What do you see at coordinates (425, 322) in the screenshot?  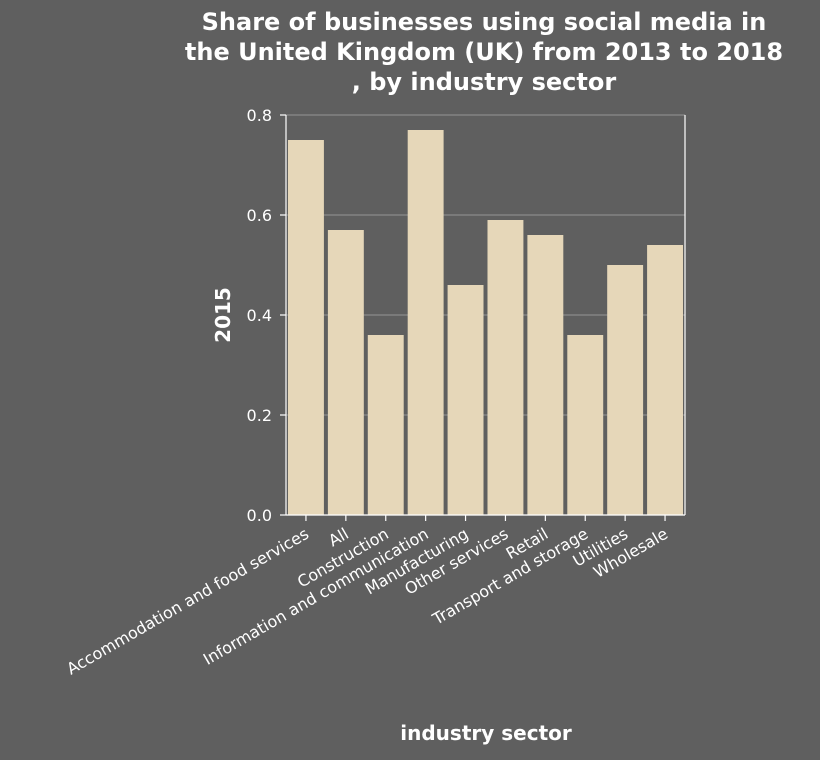 I see `bar-information-and-communication` at bounding box center [425, 322].